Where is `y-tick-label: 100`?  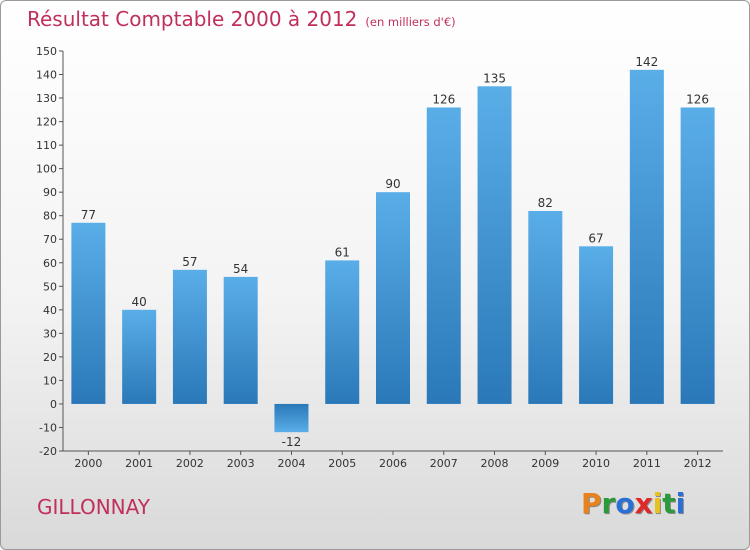 y-tick-label: 100 is located at coordinates (46, 169).